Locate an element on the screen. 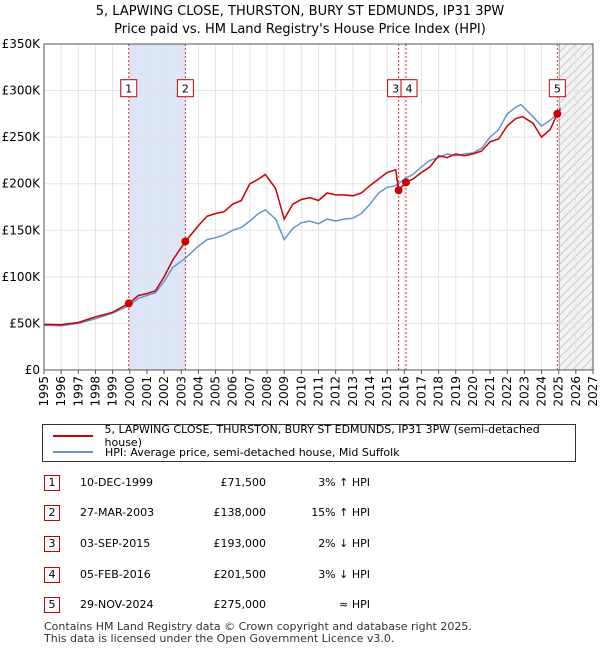  ownership-period-shade is located at coordinates (157, 207).